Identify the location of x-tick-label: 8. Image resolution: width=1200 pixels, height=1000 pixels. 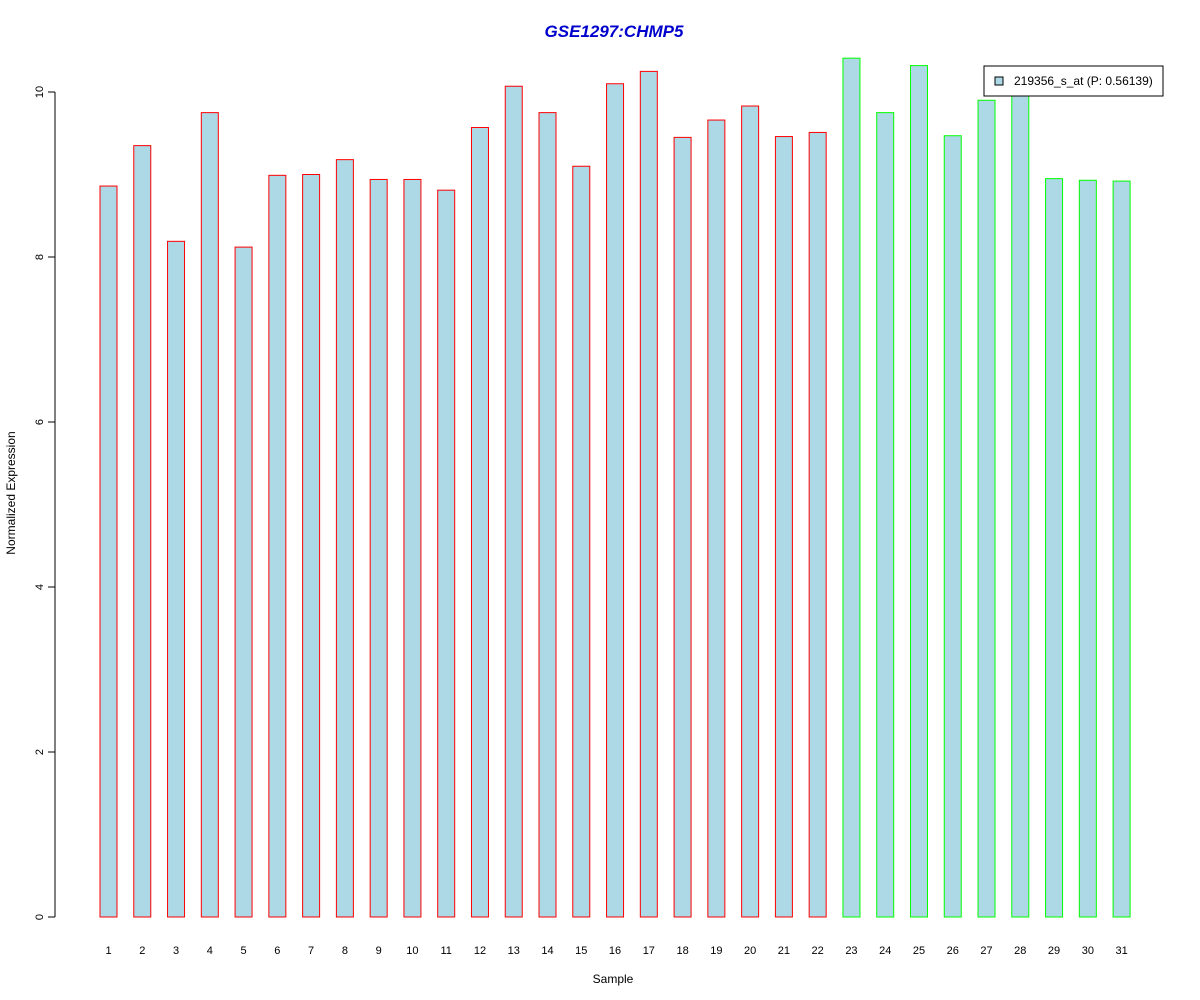
(345, 951).